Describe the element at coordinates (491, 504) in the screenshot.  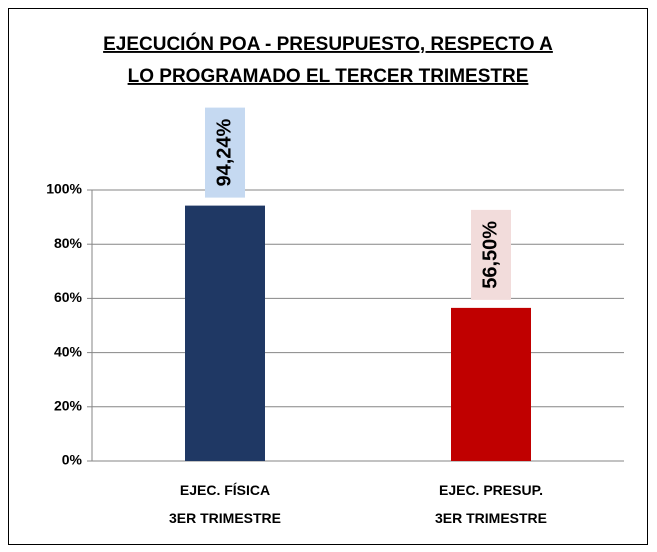
I see `x-tick-label: EJEC. PRESUP. 3ER TRIMESTRE` at that location.